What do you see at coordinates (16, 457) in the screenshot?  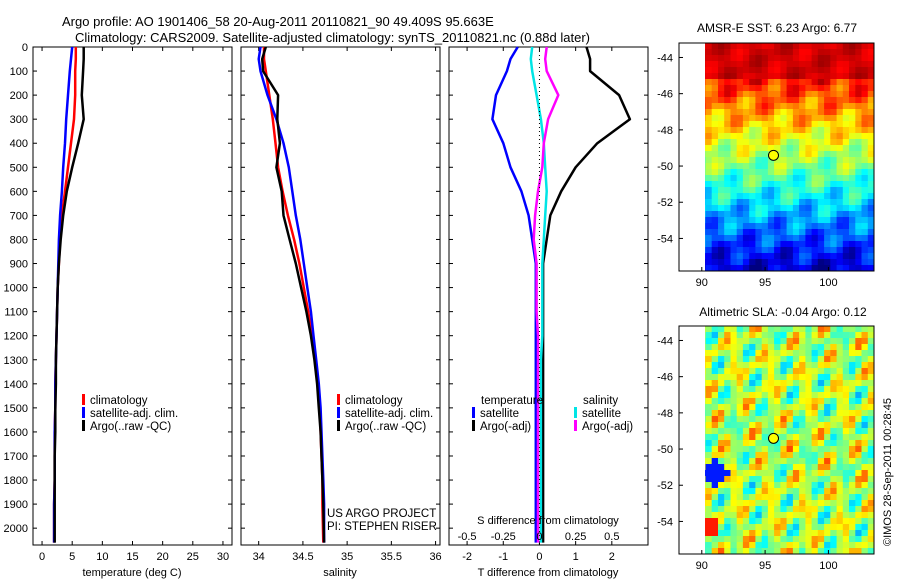 I see `y-tick-label: 1700` at bounding box center [16, 457].